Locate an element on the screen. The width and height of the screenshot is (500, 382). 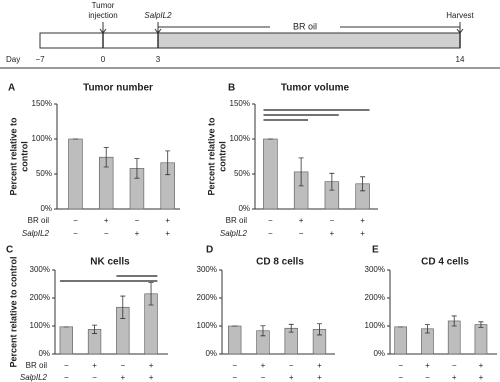
y-tick-label: 50% is located at coordinates (44, 173).